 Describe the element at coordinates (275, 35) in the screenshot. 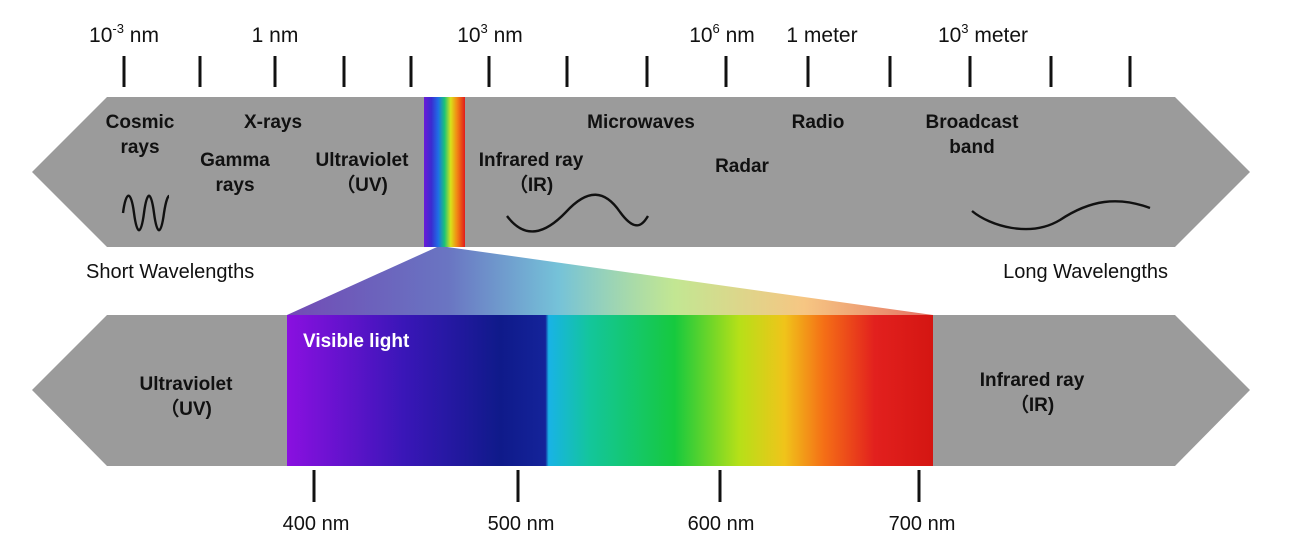

I see `scale-label-1nm: 1 nm` at that location.